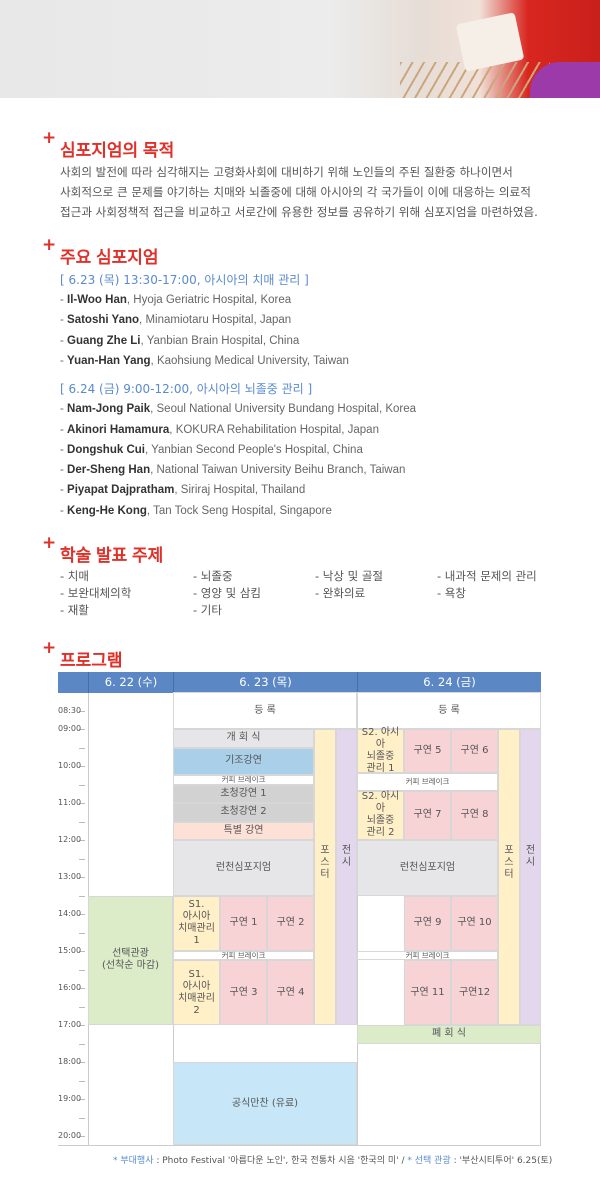 The width and height of the screenshot is (600, 1189). I want to click on schedule-block: 초청강연 1, so click(243, 793).